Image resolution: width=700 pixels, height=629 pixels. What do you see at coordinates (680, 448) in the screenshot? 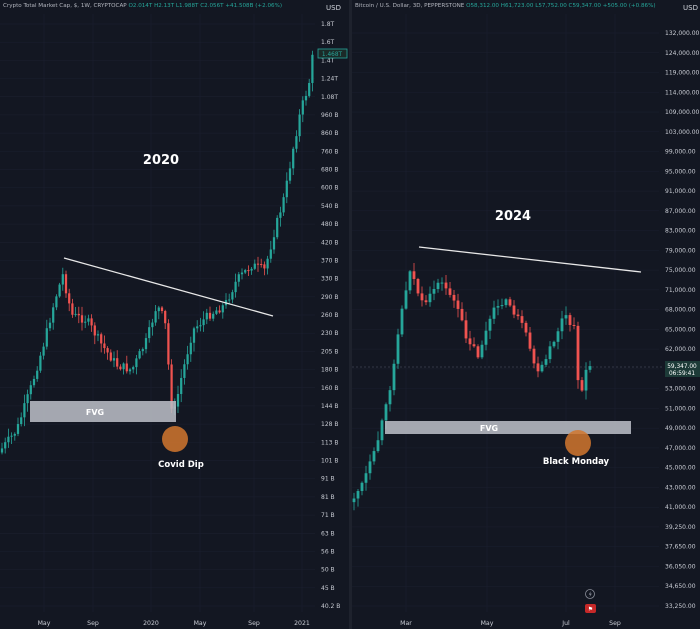
I see `y-tick-label: 47,000.00` at bounding box center [680, 448].